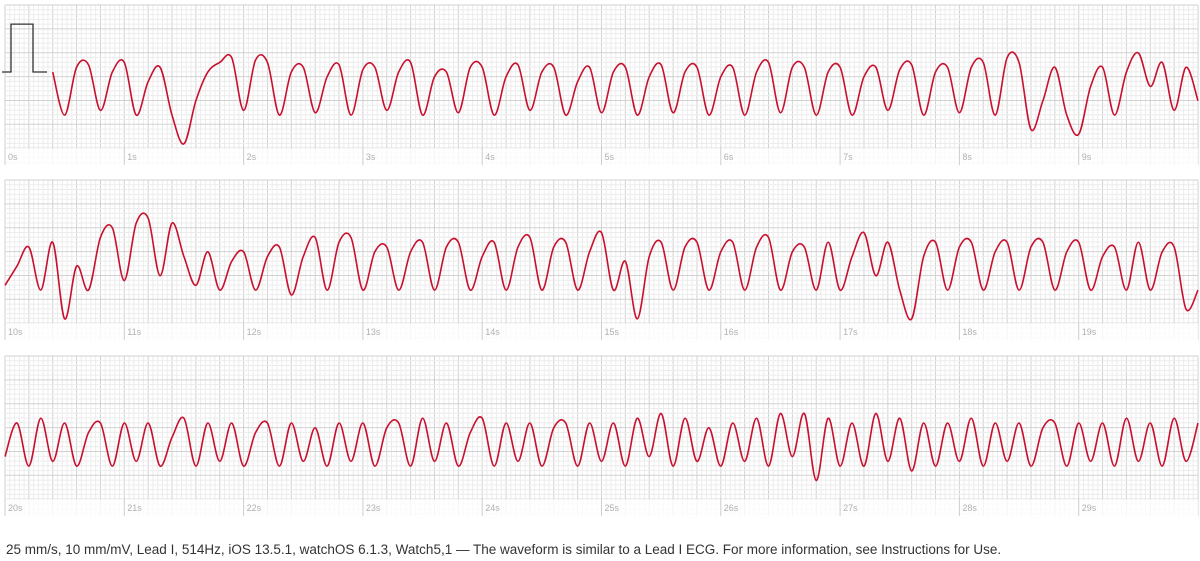 The width and height of the screenshot is (1200, 561). What do you see at coordinates (850, 332) in the screenshot?
I see `x-tick-label: 17s` at bounding box center [850, 332].